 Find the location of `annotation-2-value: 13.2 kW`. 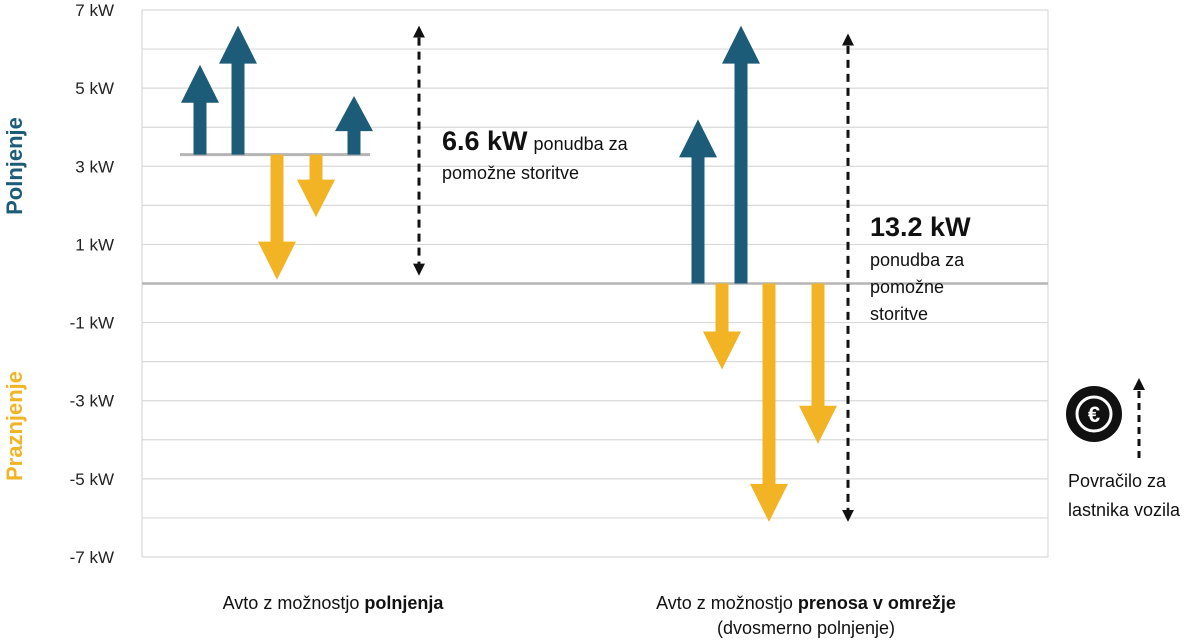

annotation-2-value: 13.2 kW is located at coordinates (920, 227).